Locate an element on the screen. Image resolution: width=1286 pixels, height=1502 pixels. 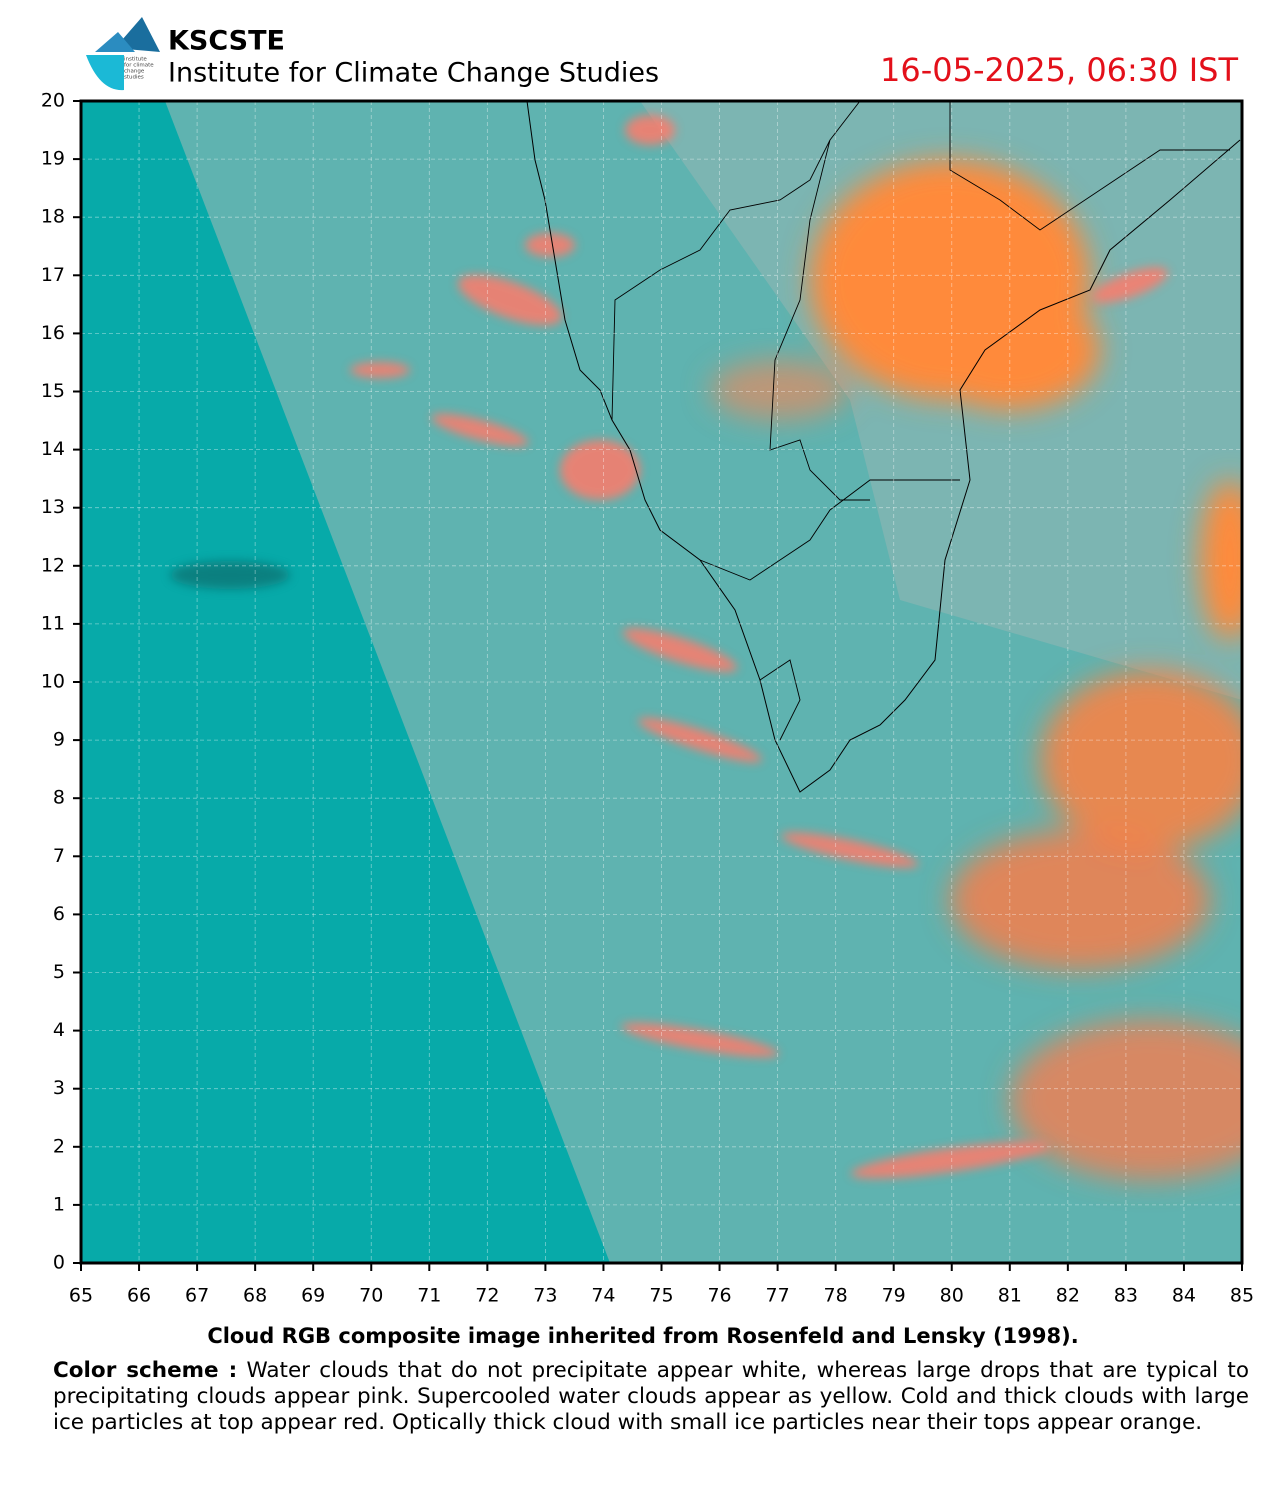
x-tick-label: 70 is located at coordinates (371, 1296).